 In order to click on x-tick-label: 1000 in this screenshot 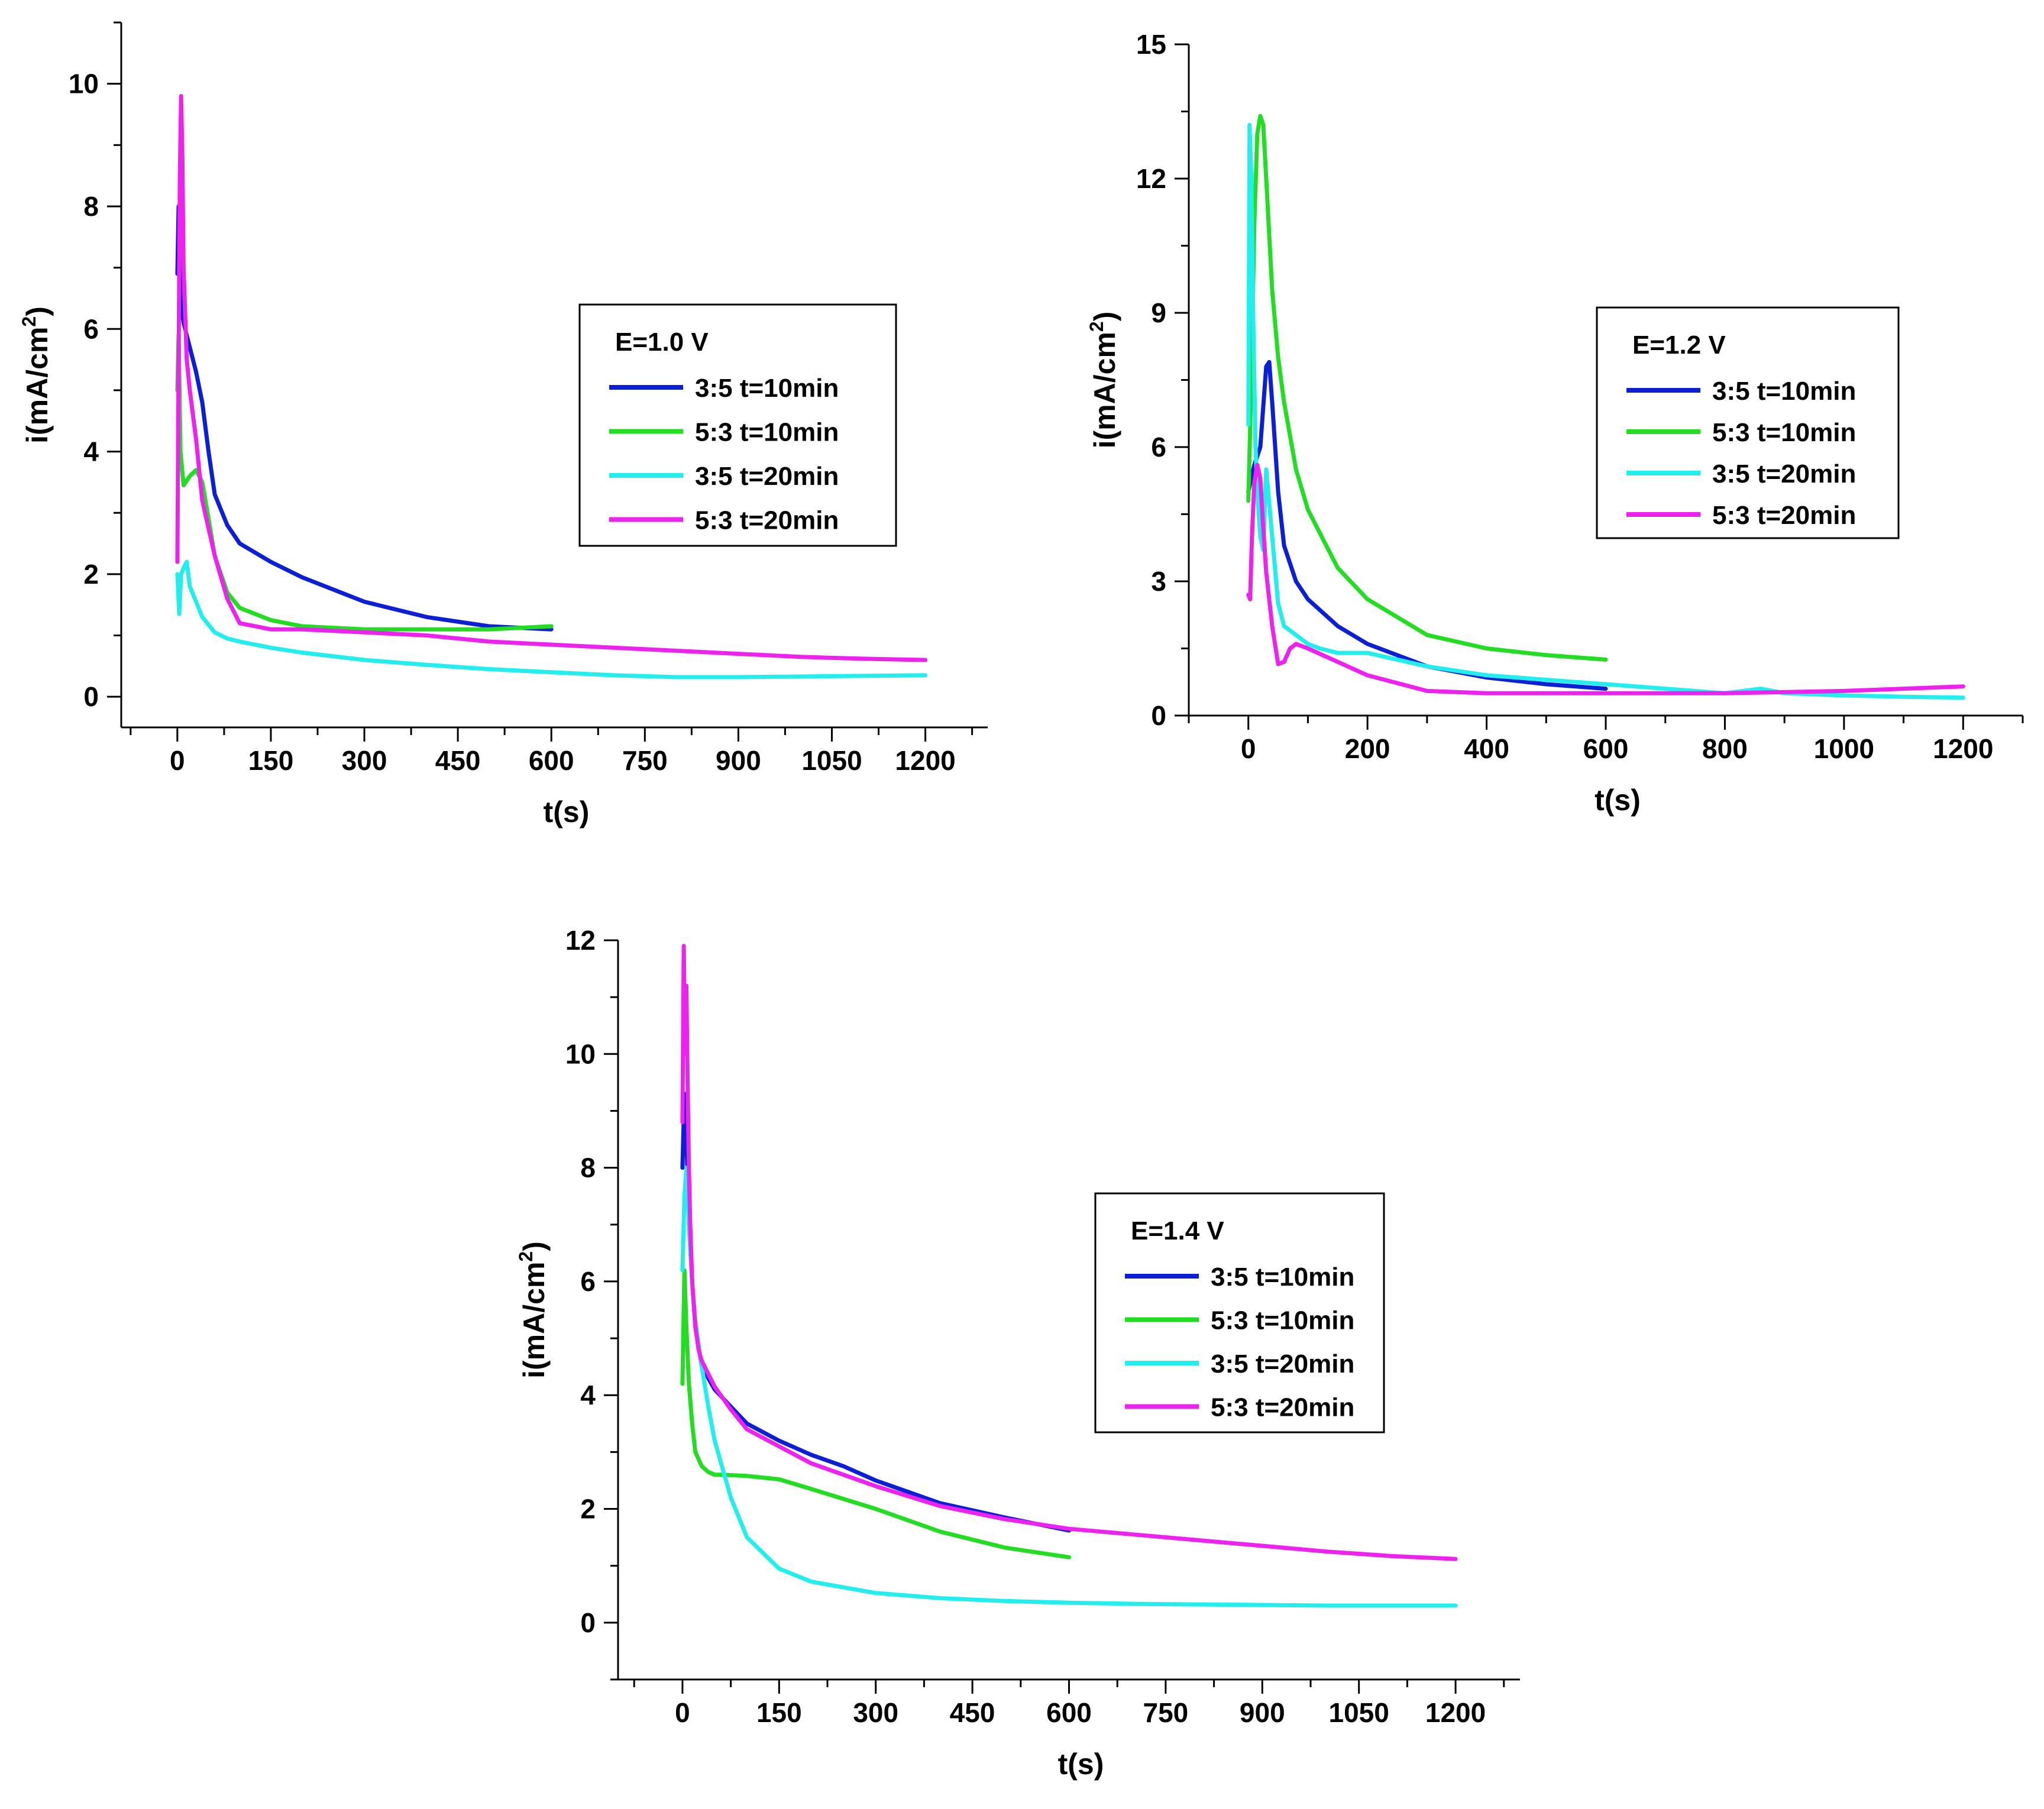, I will do `click(1844, 749)`.